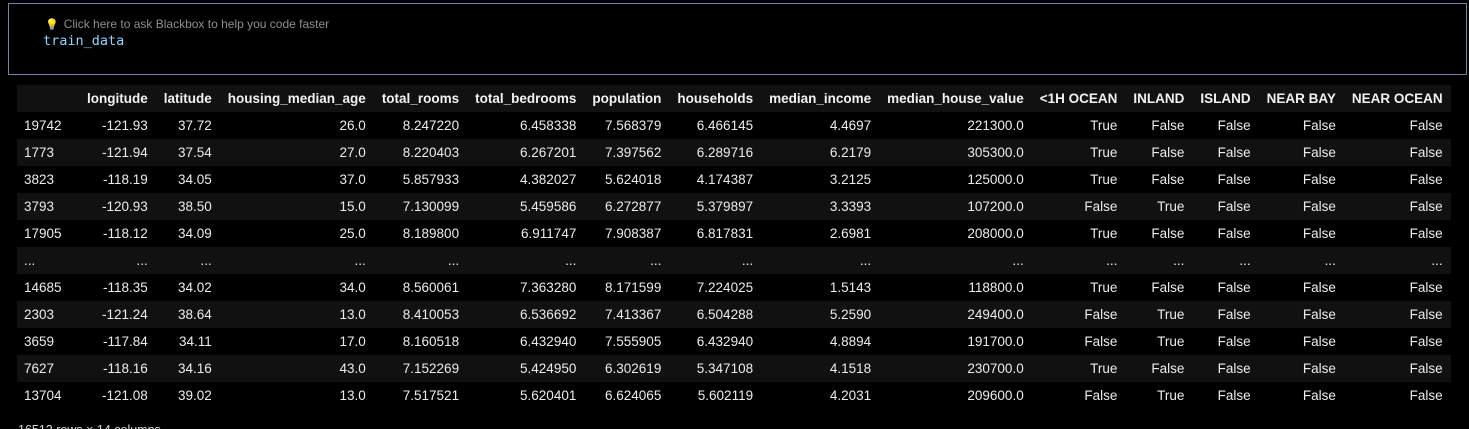  What do you see at coordinates (850, 395) in the screenshot?
I see `table-cell: 4.2031` at bounding box center [850, 395].